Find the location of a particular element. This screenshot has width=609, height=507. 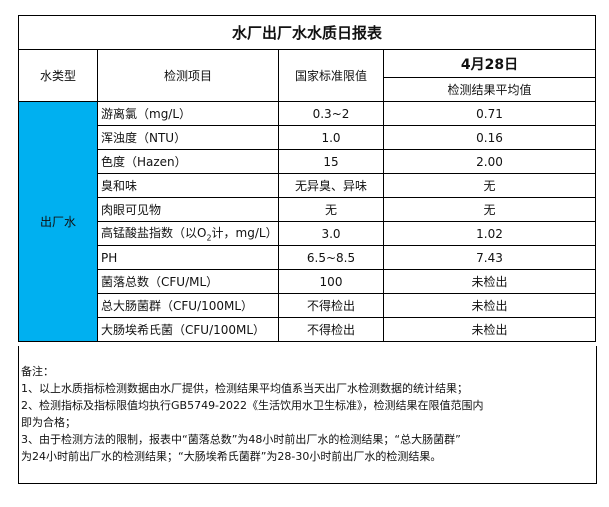

water-type-cell: 出厂水 is located at coordinates (58, 221).